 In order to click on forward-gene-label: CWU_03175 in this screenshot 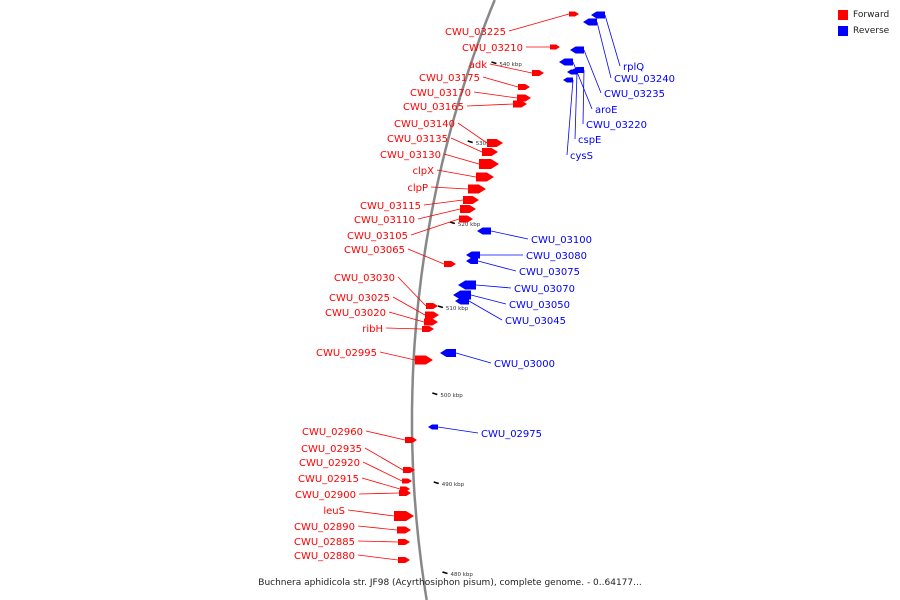, I will do `click(449, 78)`.